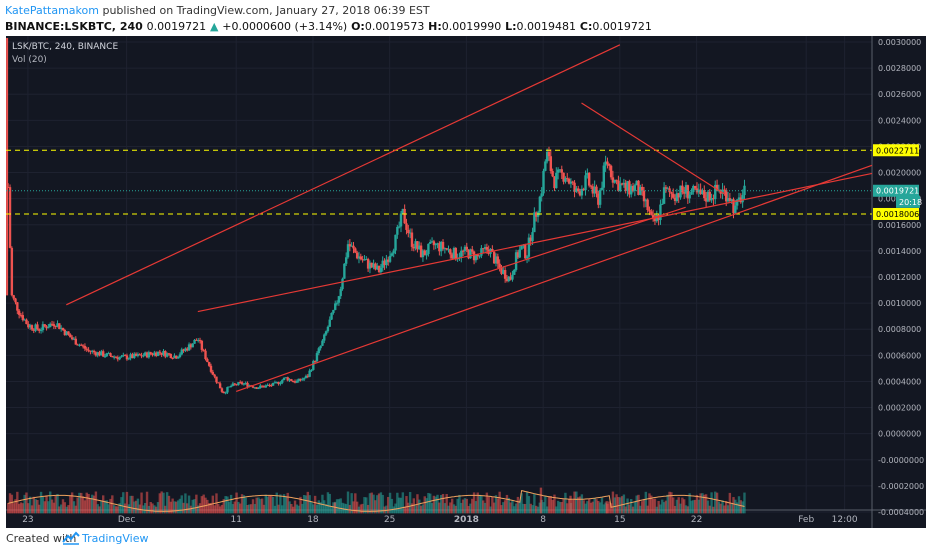 The height and width of the screenshot is (550, 932). I want to click on y-tick-label: -0.0000000, so click(901, 460).